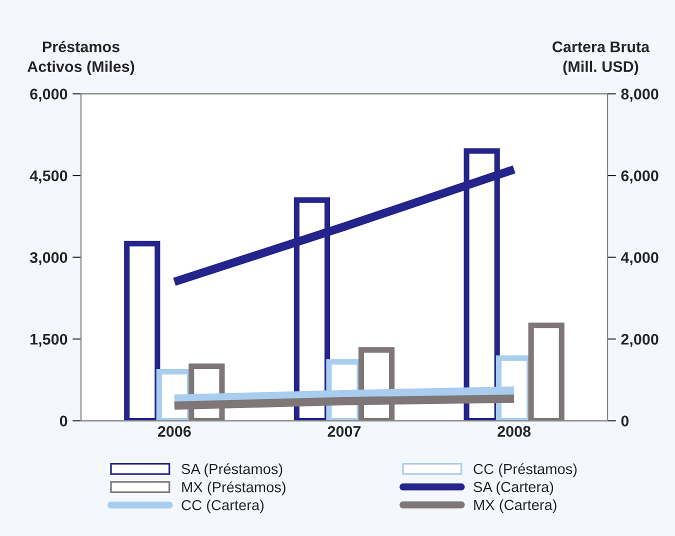  What do you see at coordinates (639, 259) in the screenshot?
I see `y2-tick-label: 4,000` at bounding box center [639, 259].